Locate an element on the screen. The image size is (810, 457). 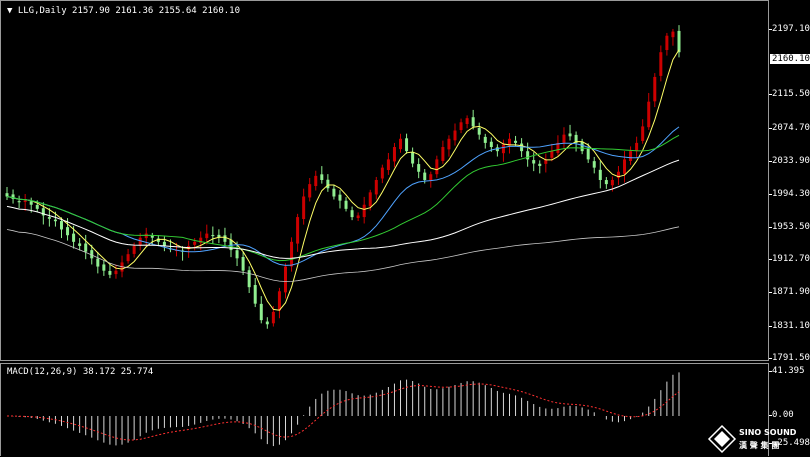
macd-signal-line is located at coordinates (343, 412).